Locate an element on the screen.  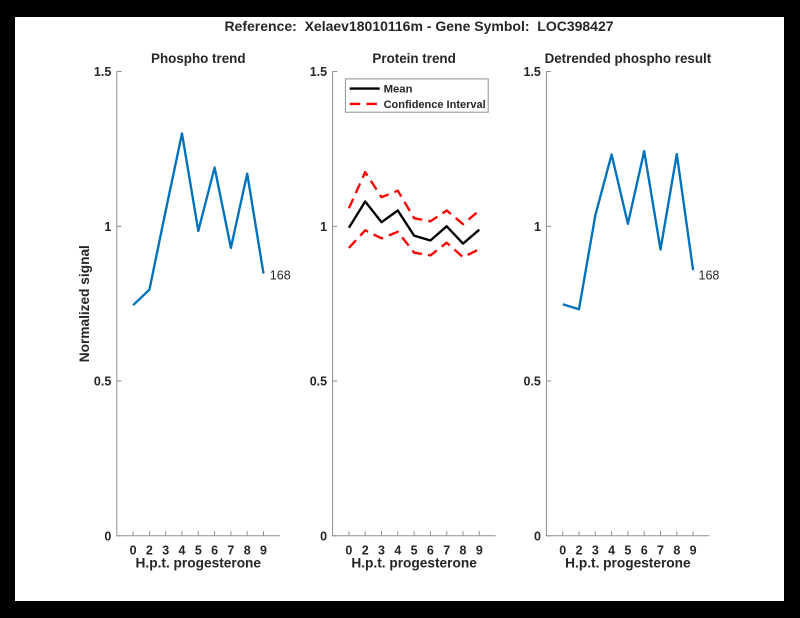
svg-text: Confidence Interval is located at coordinates (435, 105).